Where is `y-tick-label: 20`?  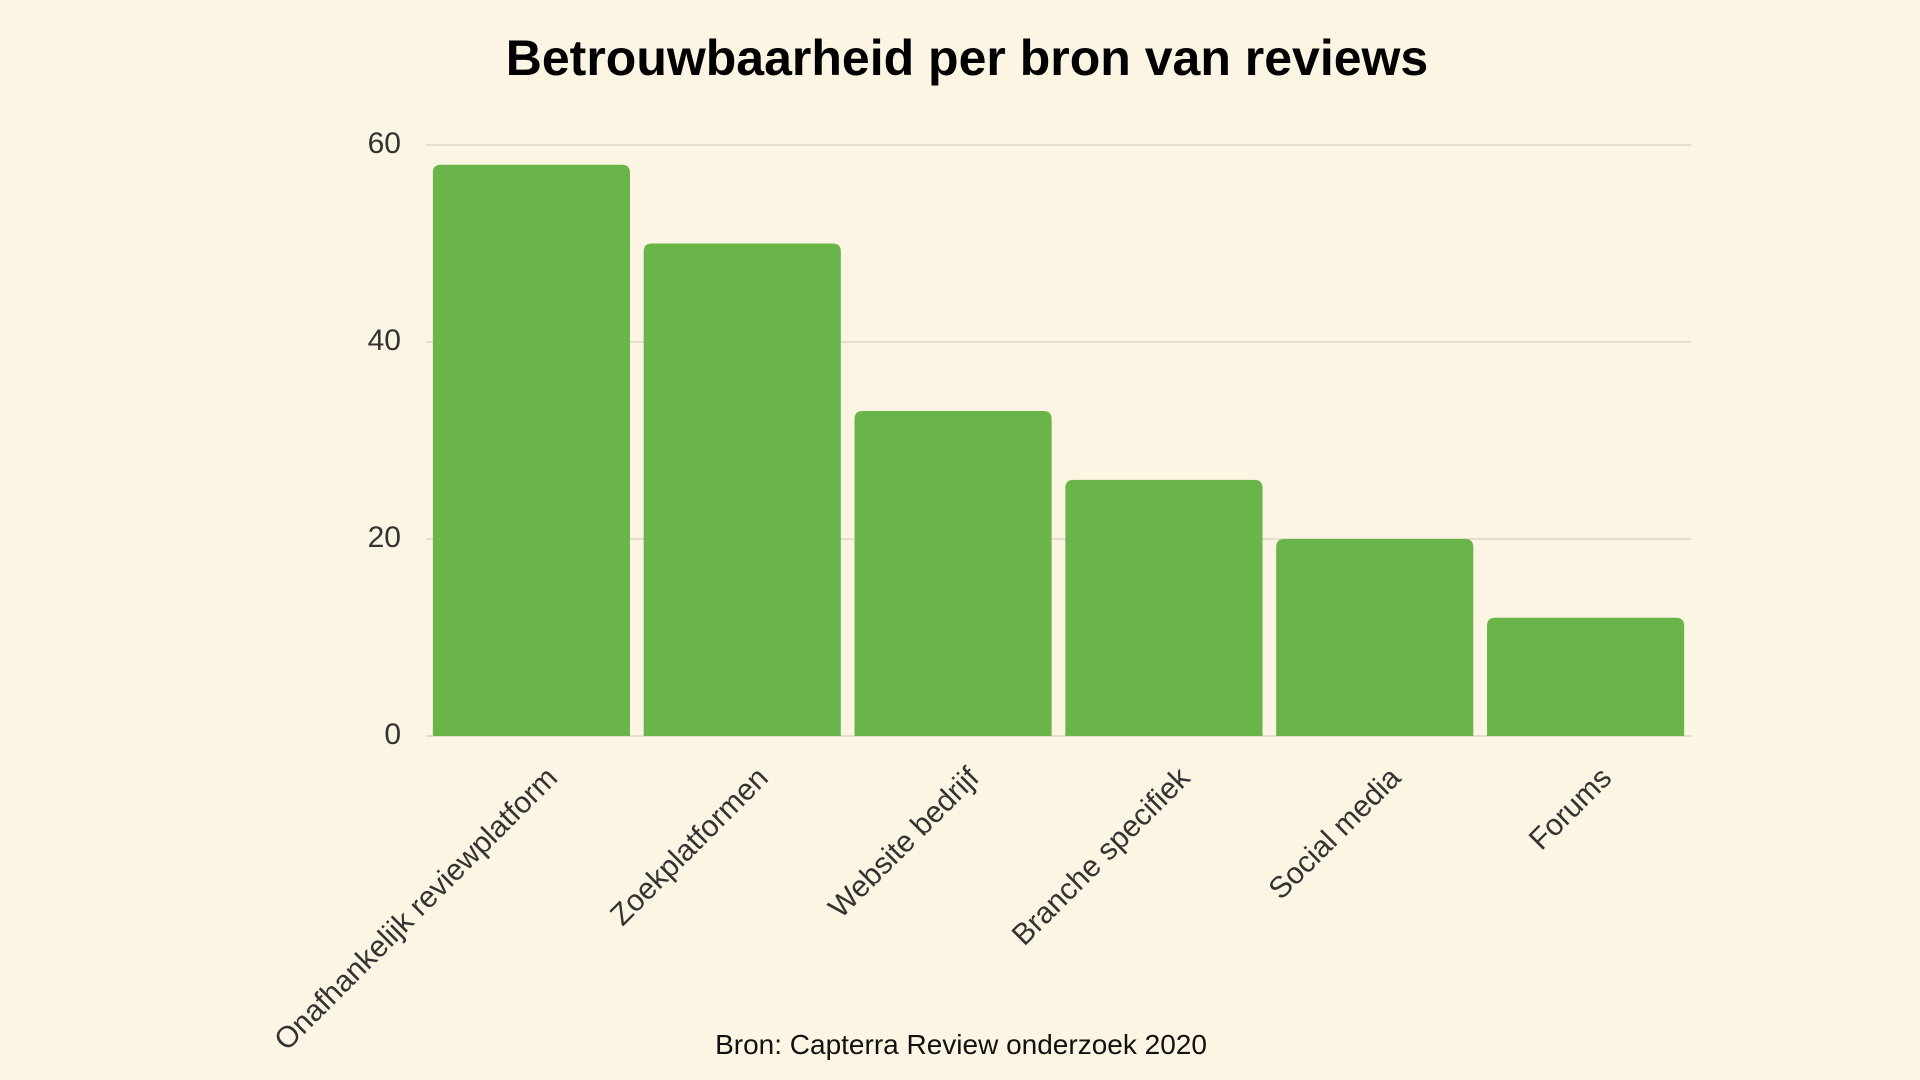
y-tick-label: 20 is located at coordinates (384, 537).